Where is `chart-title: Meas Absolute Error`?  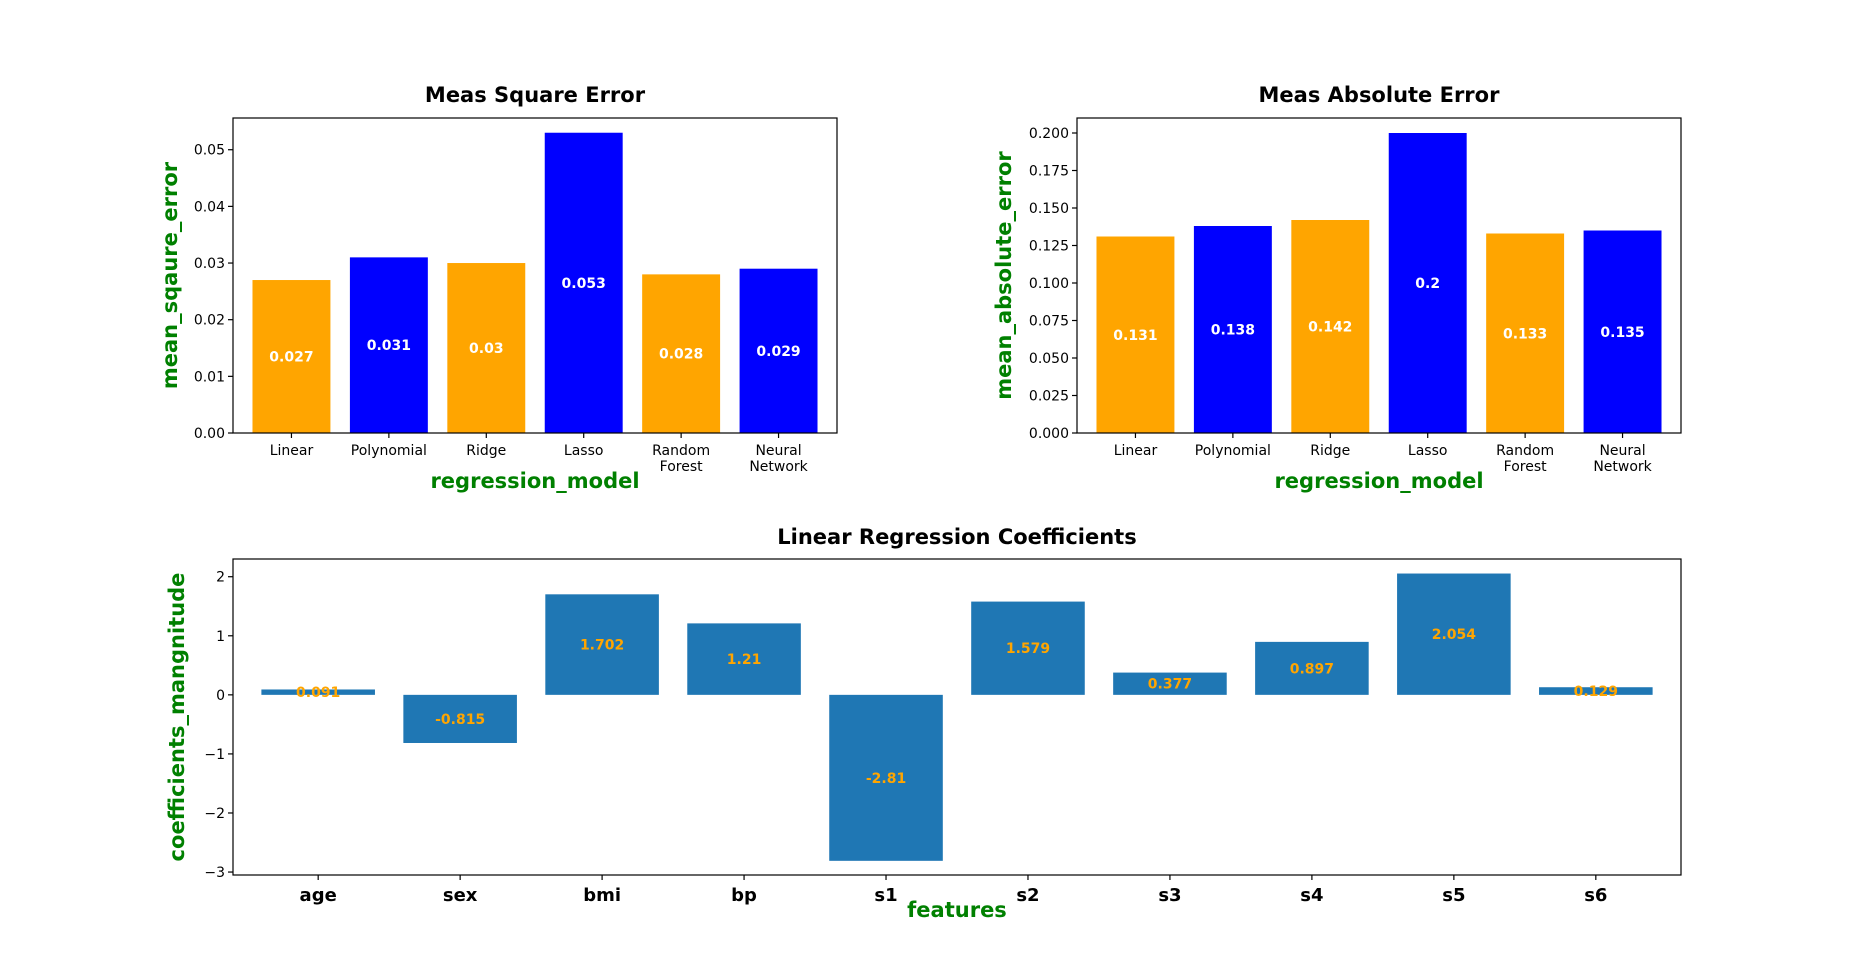
chart-title: Meas Absolute Error is located at coordinates (1380, 95).